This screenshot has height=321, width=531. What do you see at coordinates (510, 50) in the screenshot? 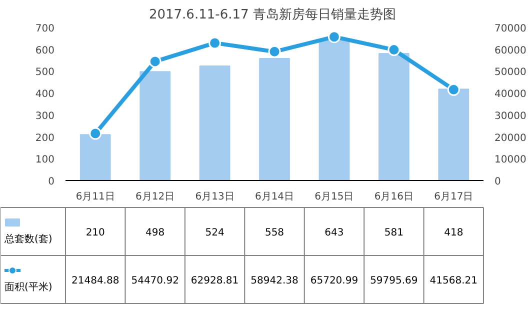
I see `y2-tick-label: 60000` at bounding box center [510, 50].